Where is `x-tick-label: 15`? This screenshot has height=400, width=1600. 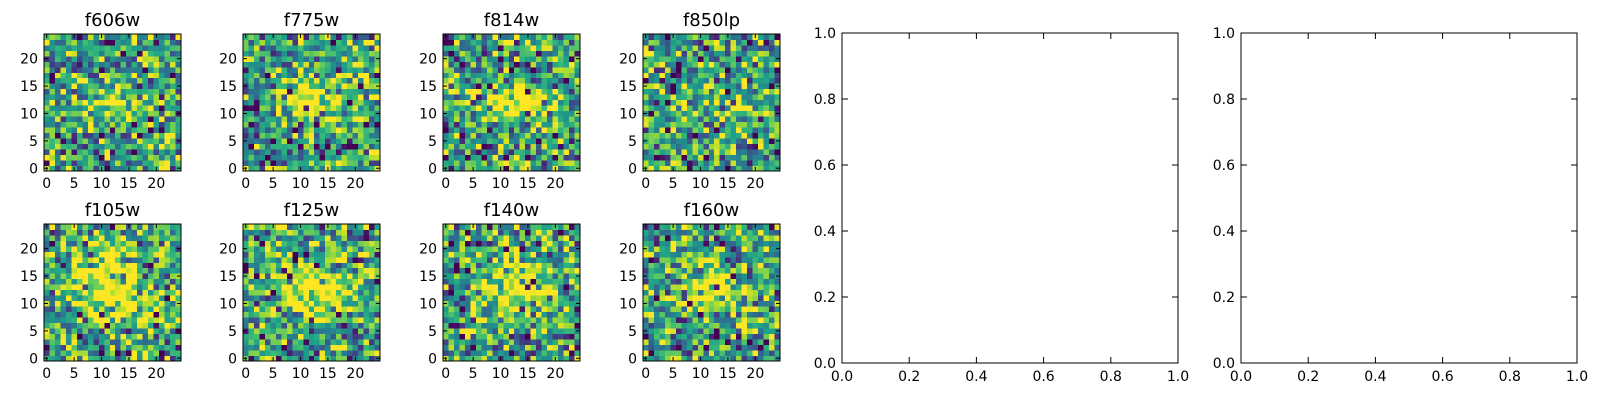
x-tick-label: 15 is located at coordinates (129, 374).